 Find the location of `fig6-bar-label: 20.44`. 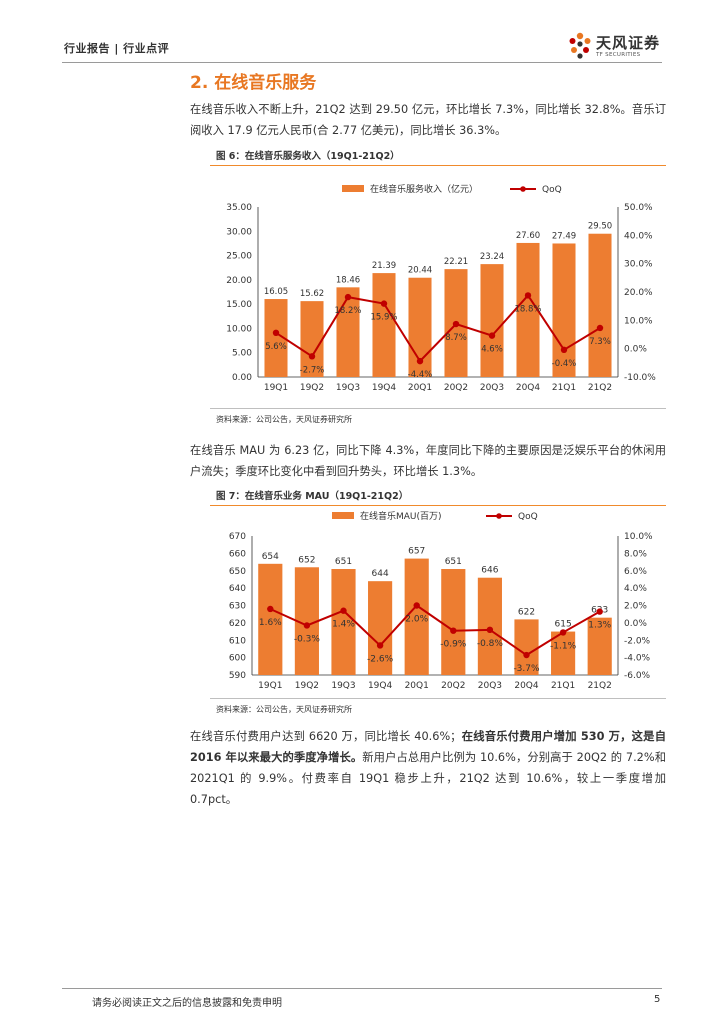

fig6-bar-label: 20.44 is located at coordinates (420, 271).